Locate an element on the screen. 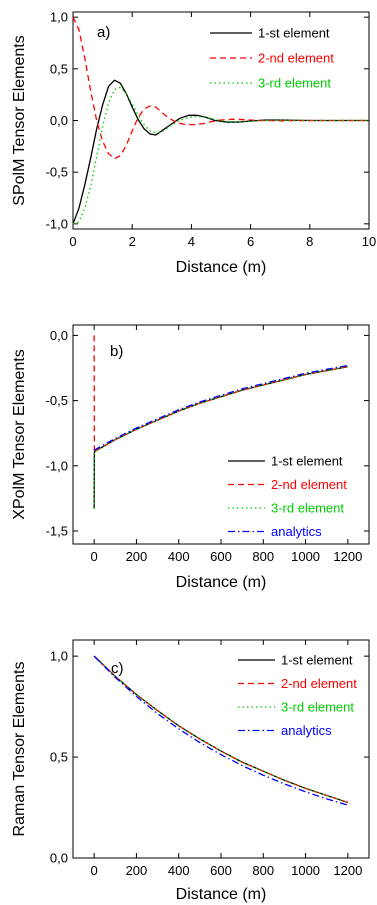 The height and width of the screenshot is (905, 377). x-tick-label: 8 is located at coordinates (309, 241).